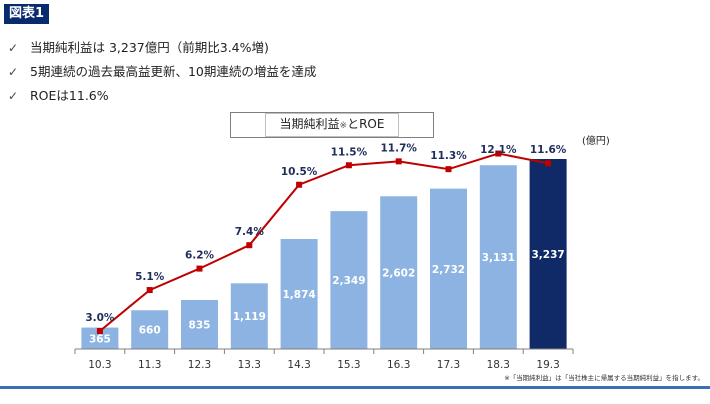  Describe the element at coordinates (199, 365) in the screenshot. I see `x-tick-label: 12.3` at that location.